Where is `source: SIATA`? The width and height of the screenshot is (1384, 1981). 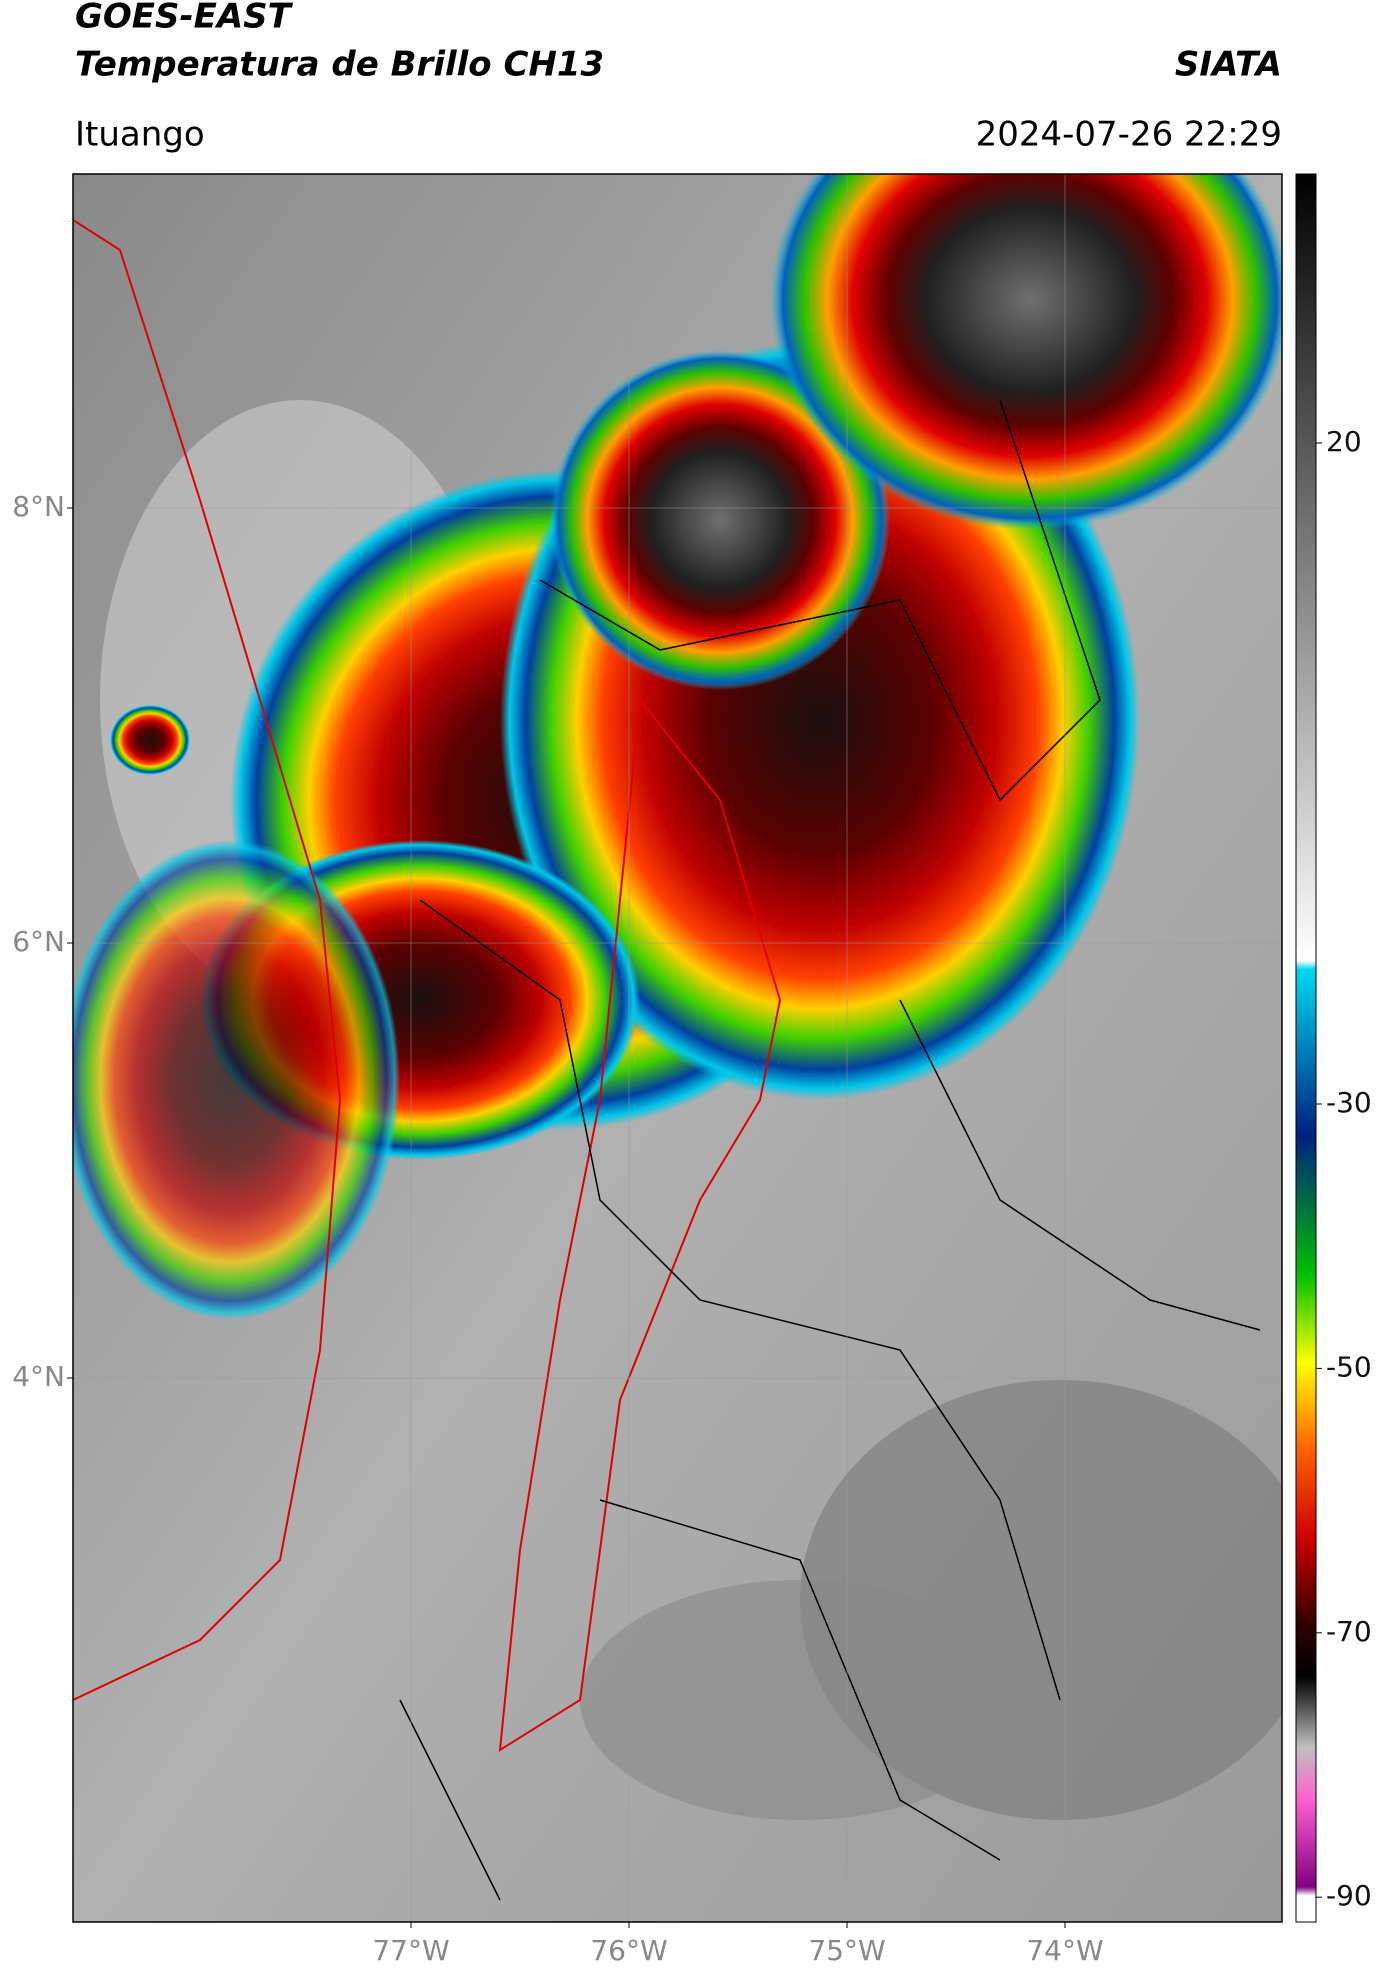
source: SIATA is located at coordinates (1228, 65).